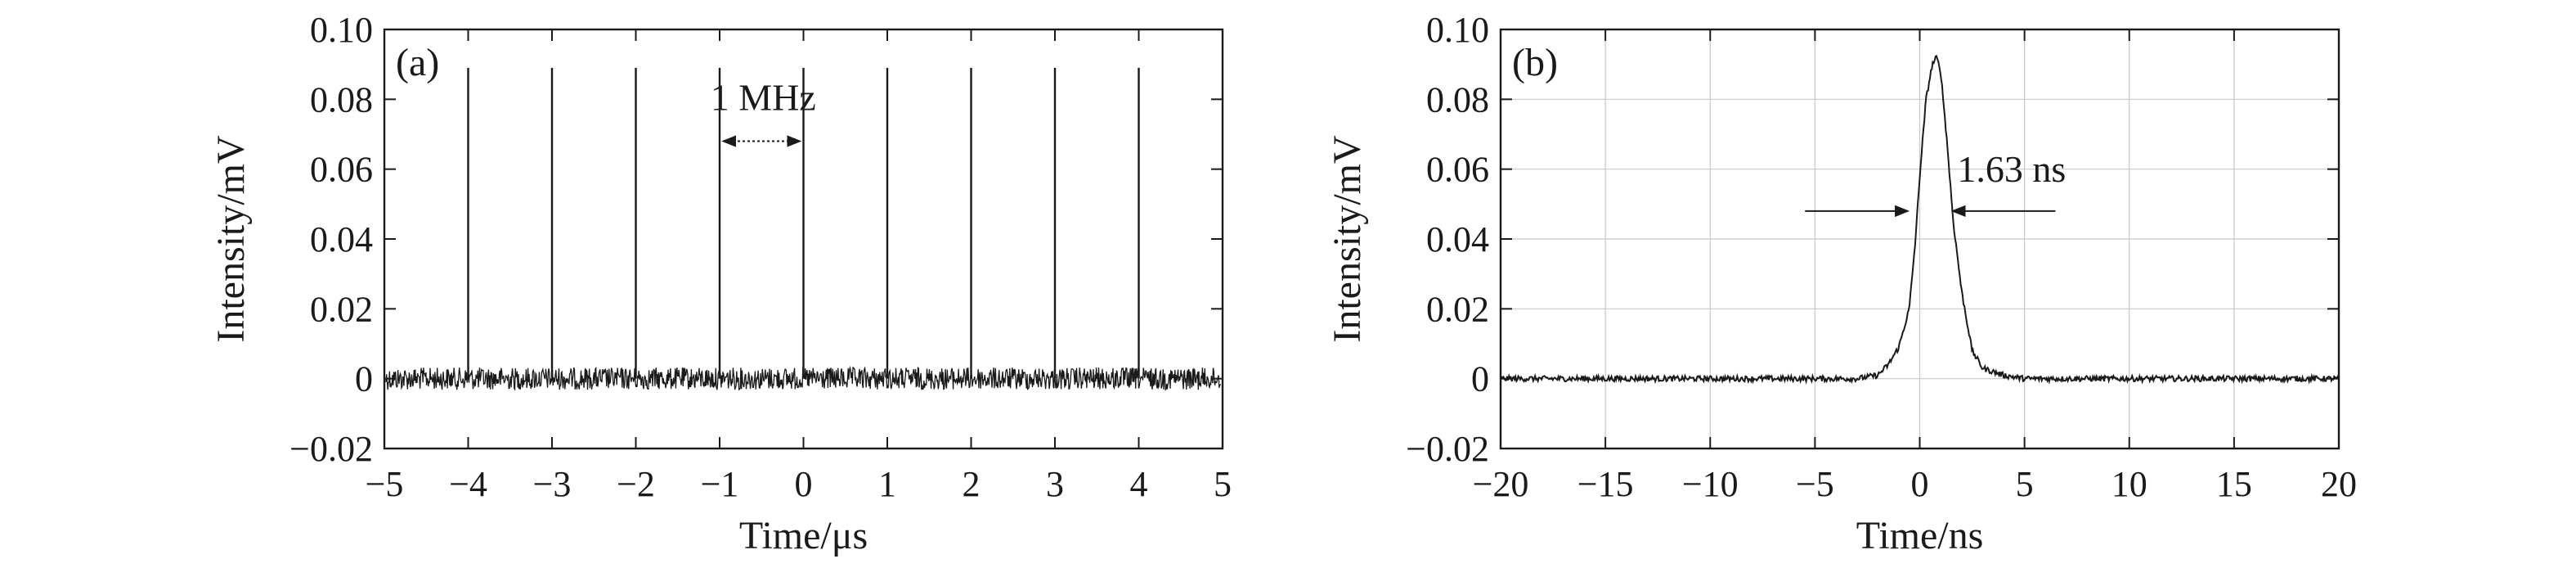  What do you see at coordinates (720, 484) in the screenshot?
I see `x-tick-label: −1` at bounding box center [720, 484].